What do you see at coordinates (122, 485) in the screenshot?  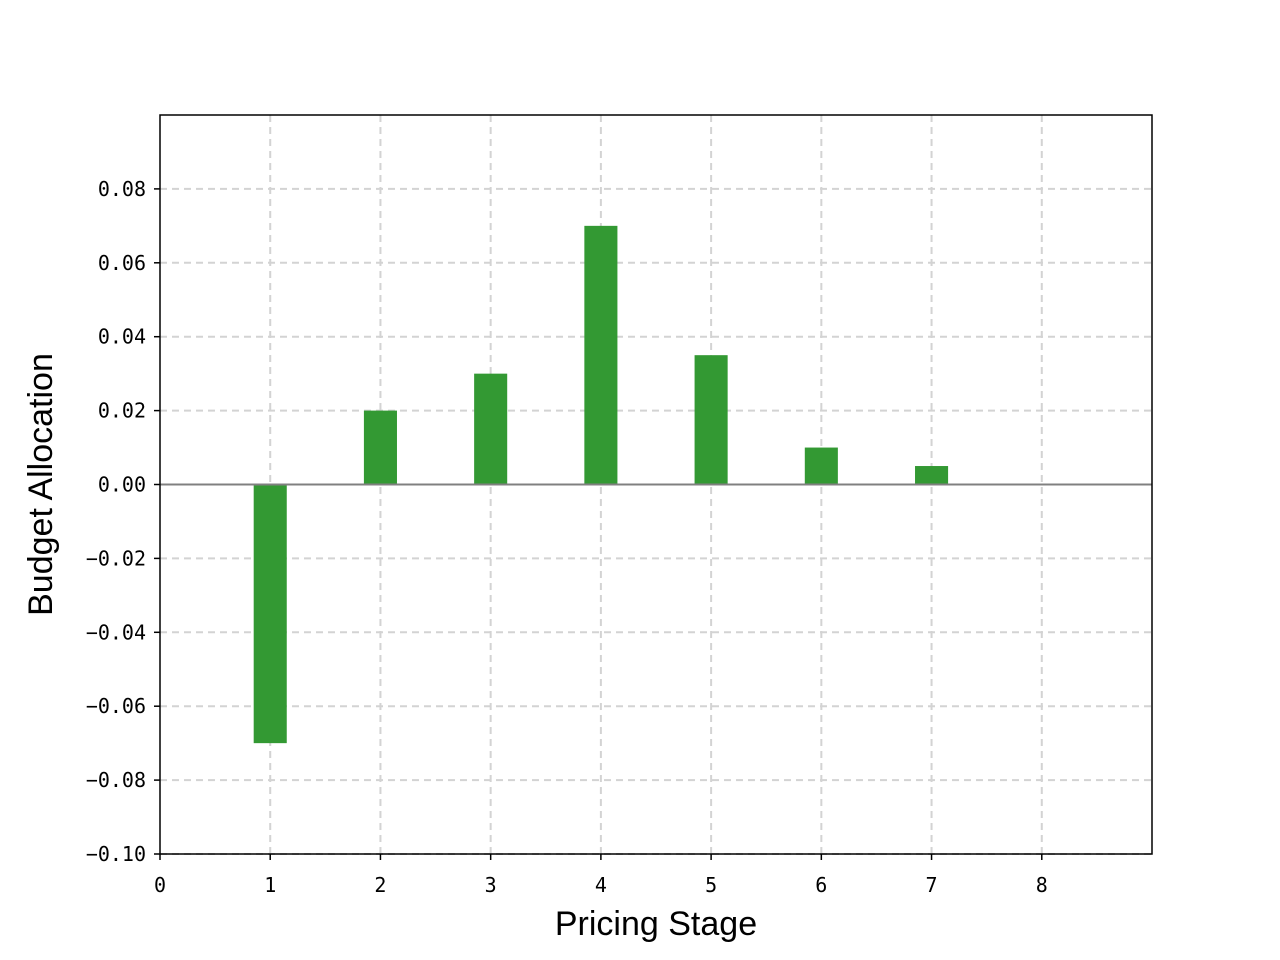 I see `y-tick-label: 0.00` at bounding box center [122, 485].